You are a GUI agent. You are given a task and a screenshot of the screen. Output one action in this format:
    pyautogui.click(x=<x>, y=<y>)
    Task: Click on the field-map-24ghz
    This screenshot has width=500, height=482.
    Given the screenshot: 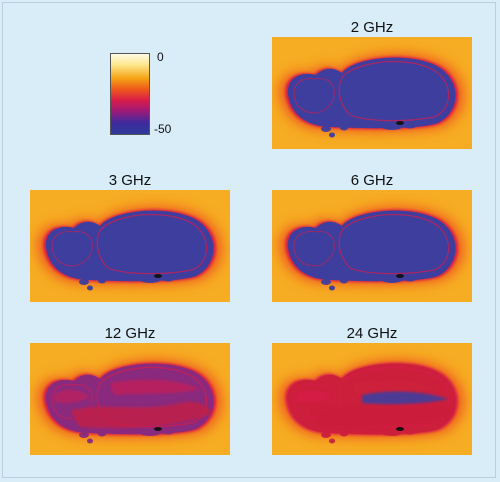 What is the action you would take?
    pyautogui.click(x=372, y=399)
    